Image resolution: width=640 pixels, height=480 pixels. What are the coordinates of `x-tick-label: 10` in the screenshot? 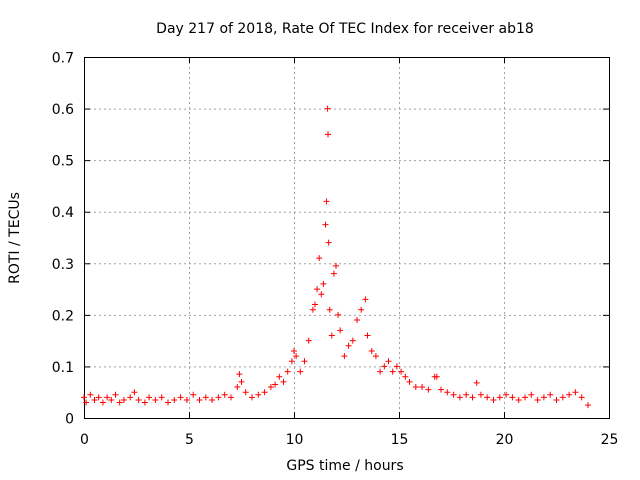 It's located at (295, 440).